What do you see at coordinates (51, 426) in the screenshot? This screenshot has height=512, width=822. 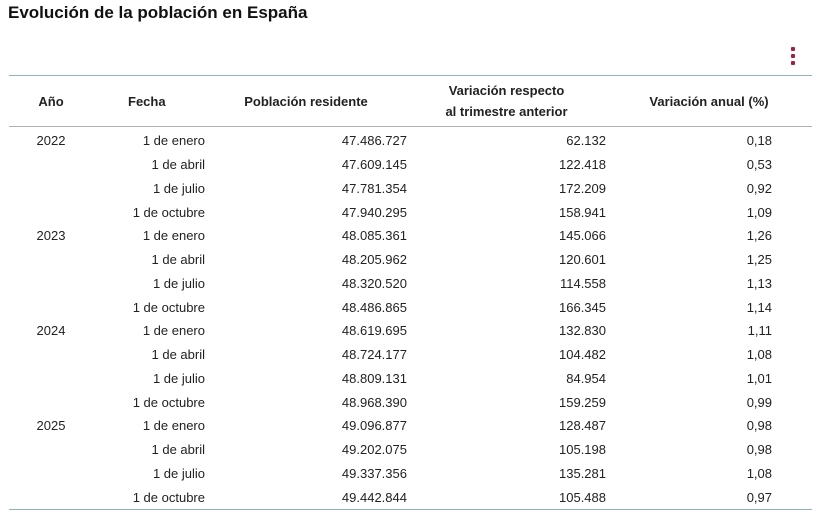 I see `cell-year: 2025` at bounding box center [51, 426].